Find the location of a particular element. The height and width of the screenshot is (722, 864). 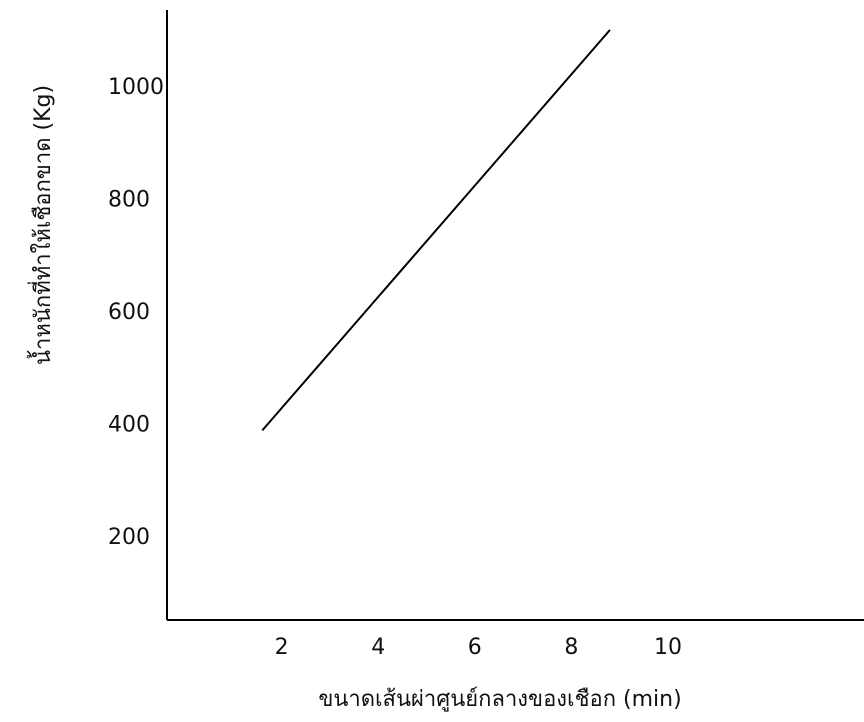

y-axis-title: น้ำหนักที่ทำให้เชือกขาด (Kg) is located at coordinates (41, 225).